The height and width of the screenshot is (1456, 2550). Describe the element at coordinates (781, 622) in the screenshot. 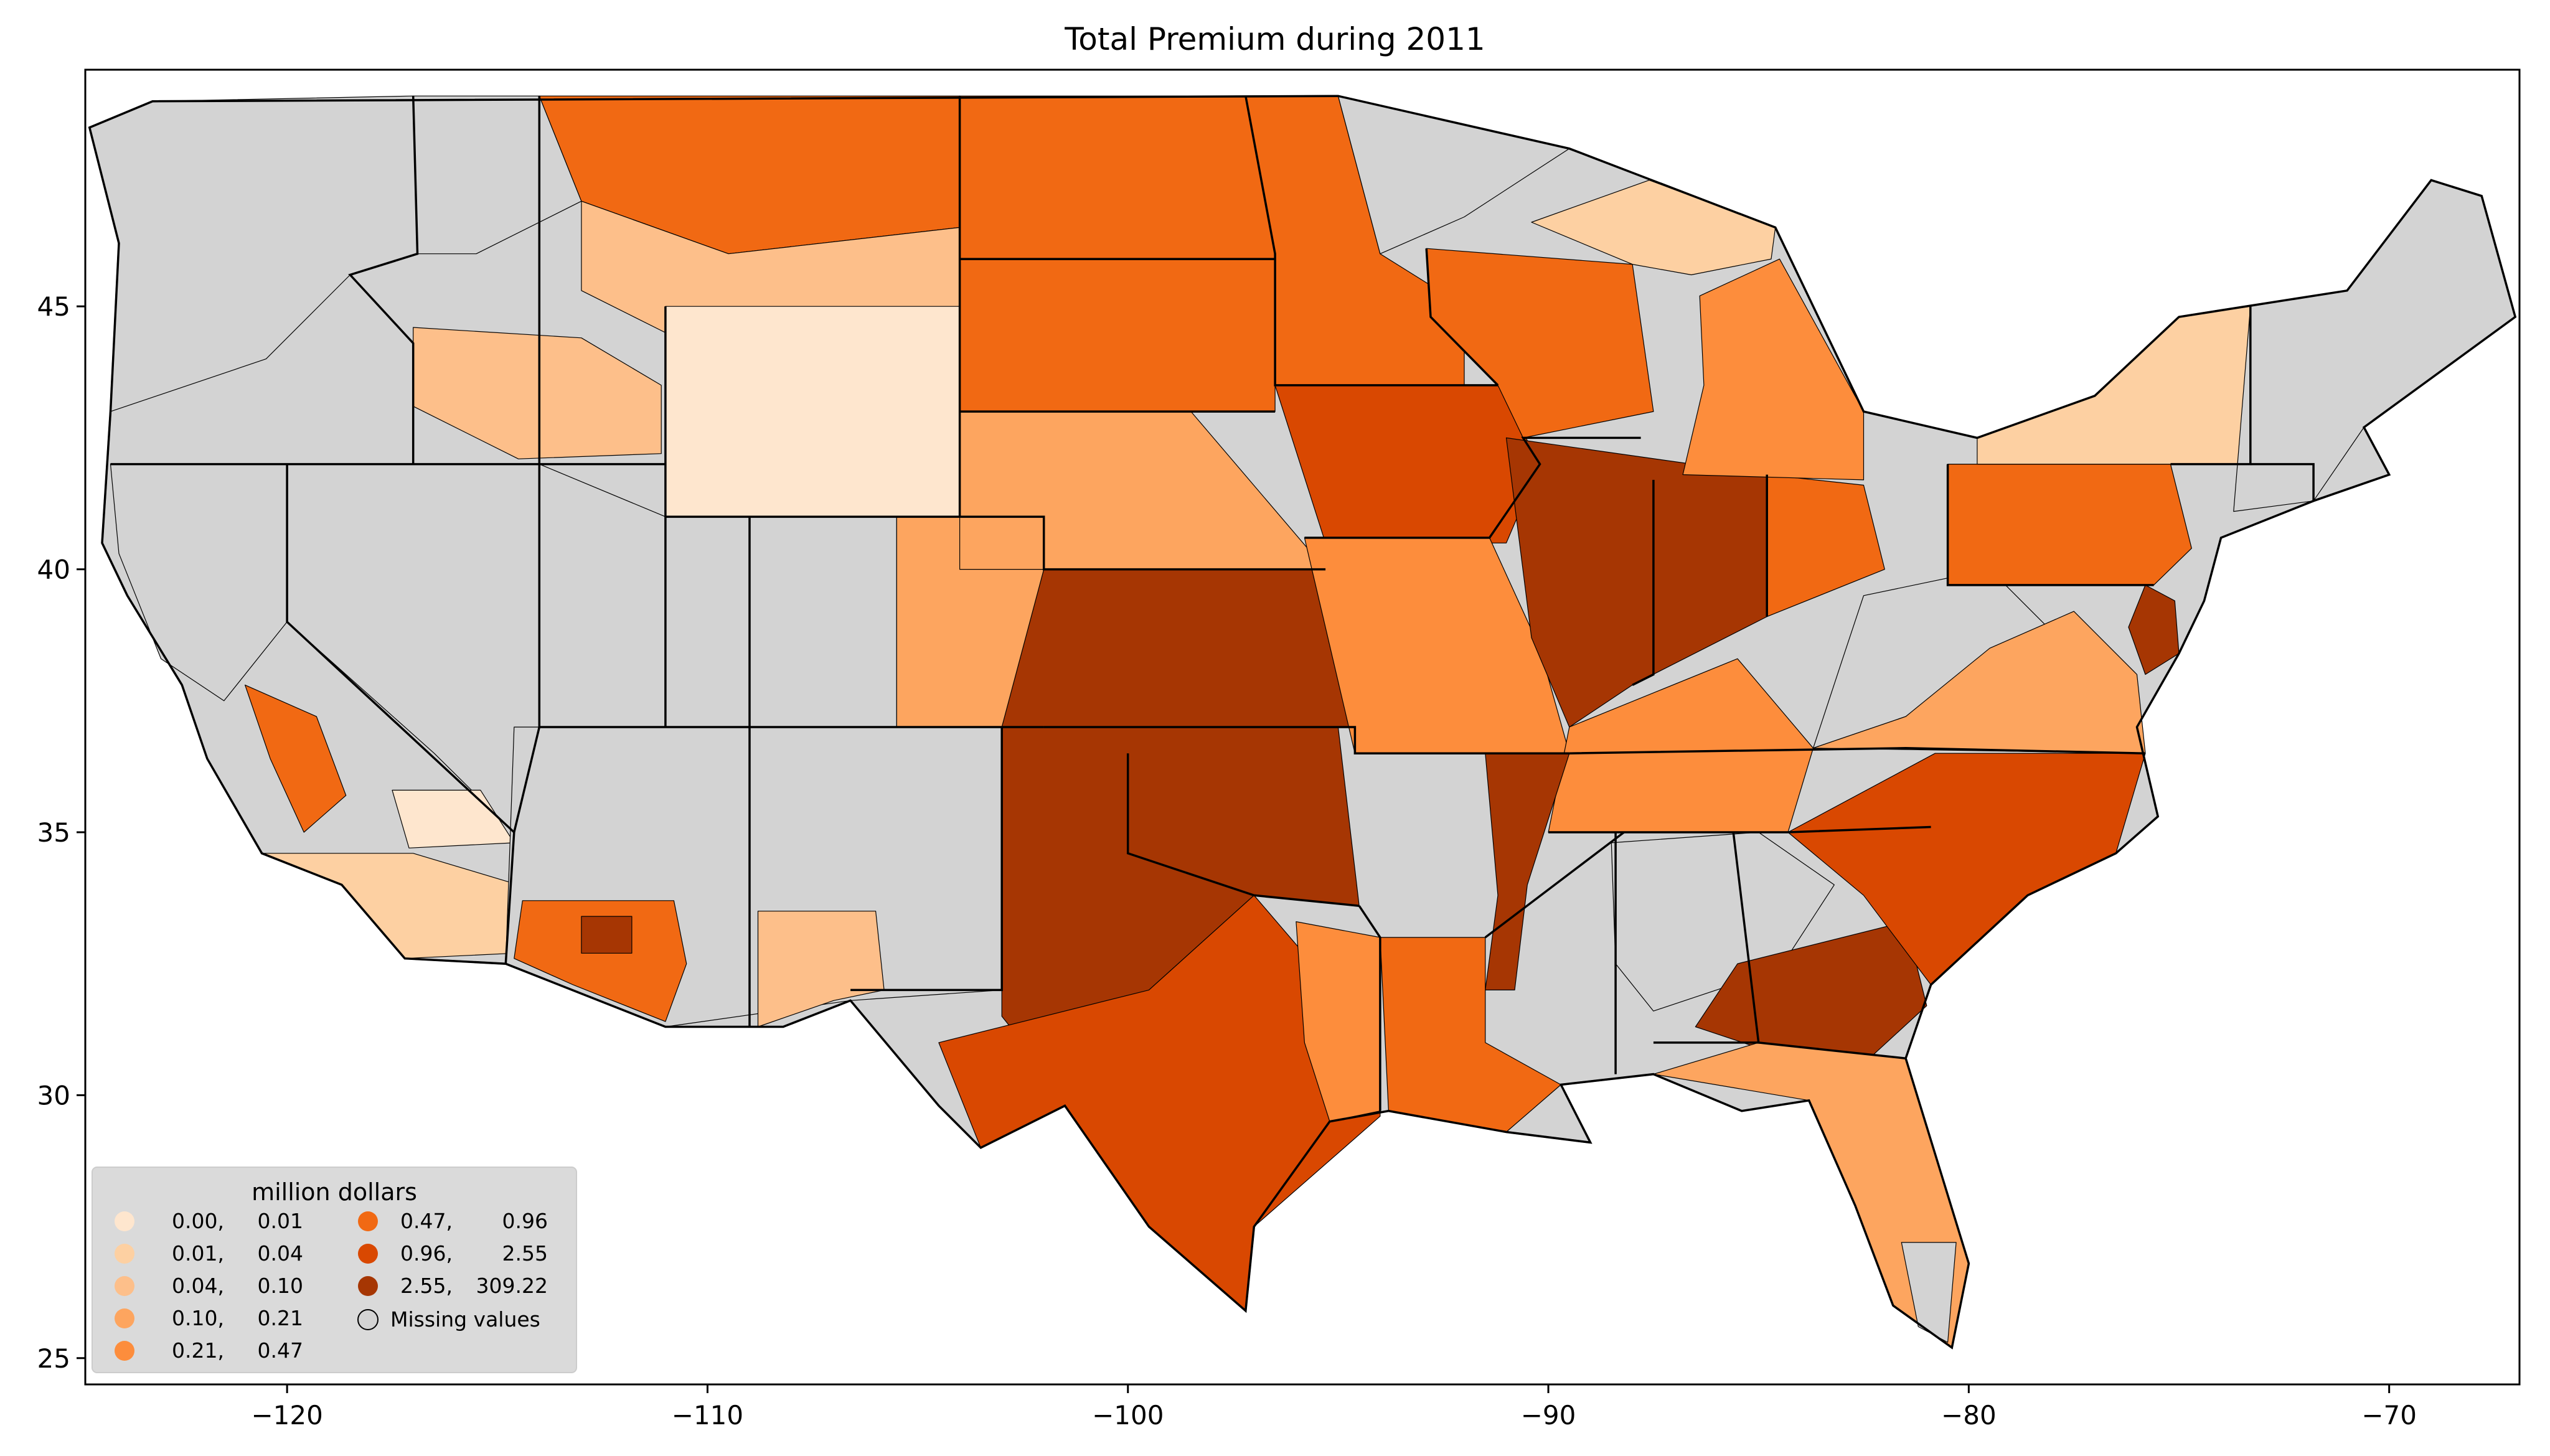

I see `region-utah-colorado-missing` at that location.